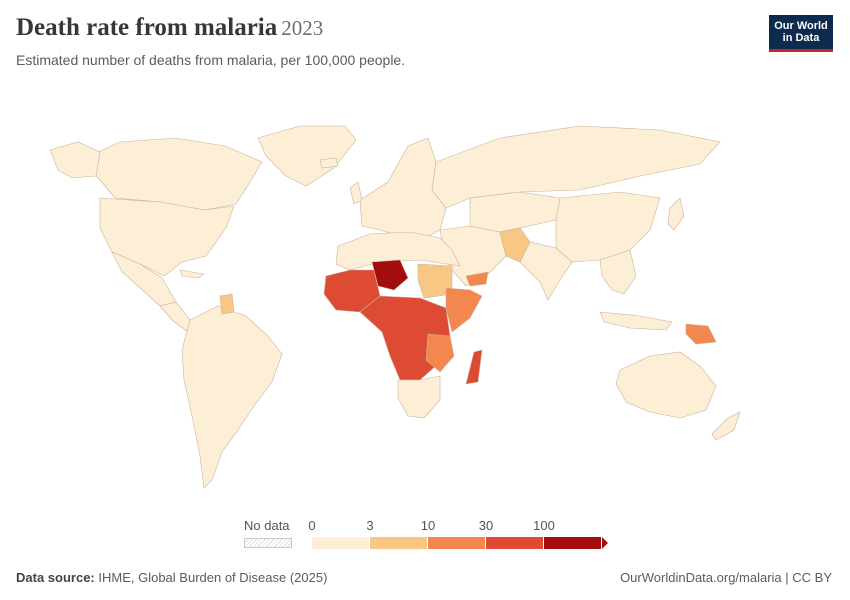 Image resolution: width=850 pixels, height=600 pixels. What do you see at coordinates (227, 304) in the screenshot?
I see `region-guianas` at bounding box center [227, 304].